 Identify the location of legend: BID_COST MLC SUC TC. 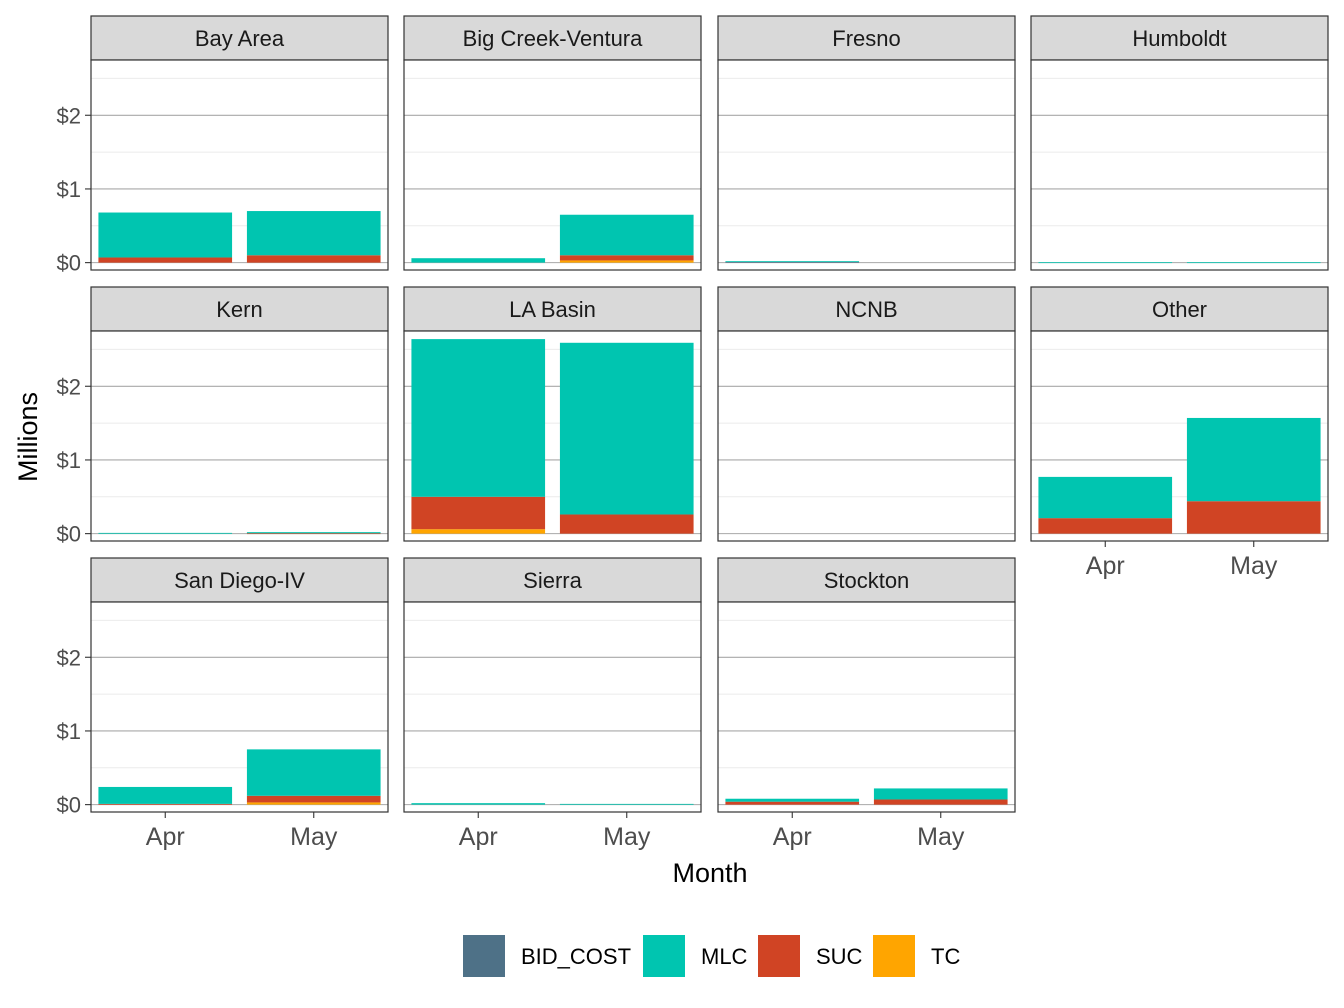
(711, 956).